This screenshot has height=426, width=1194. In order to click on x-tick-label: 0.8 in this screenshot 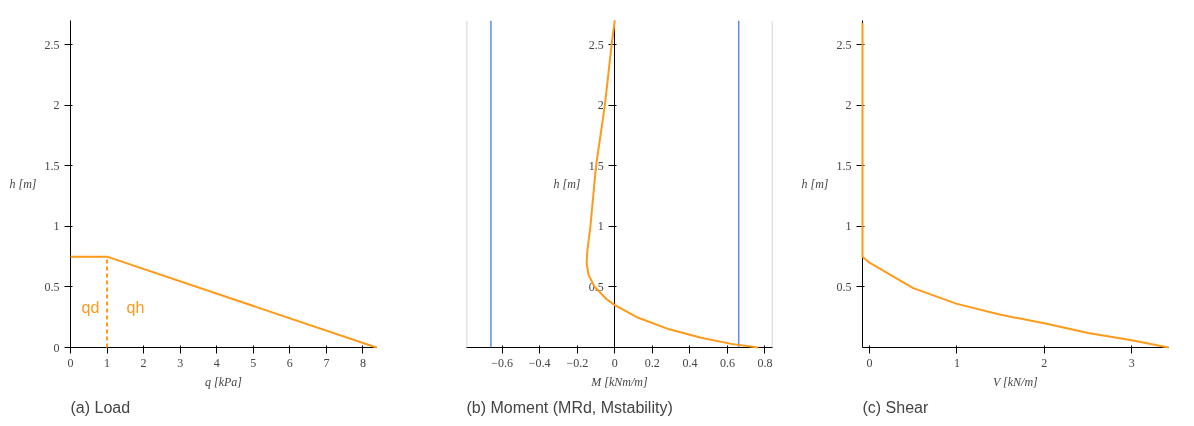, I will do `click(765, 362)`.